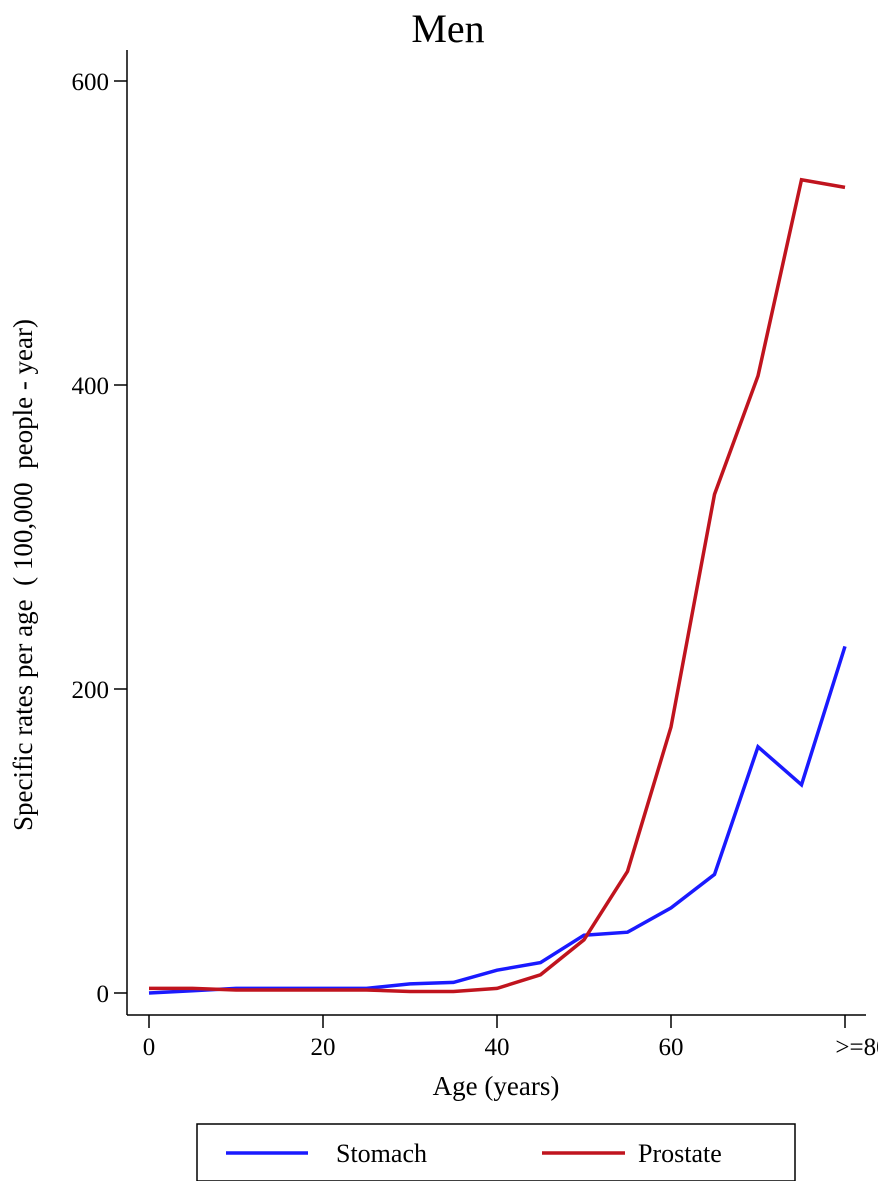  What do you see at coordinates (496, 1152) in the screenshot?
I see `legend: Stomach Prostate` at bounding box center [496, 1152].